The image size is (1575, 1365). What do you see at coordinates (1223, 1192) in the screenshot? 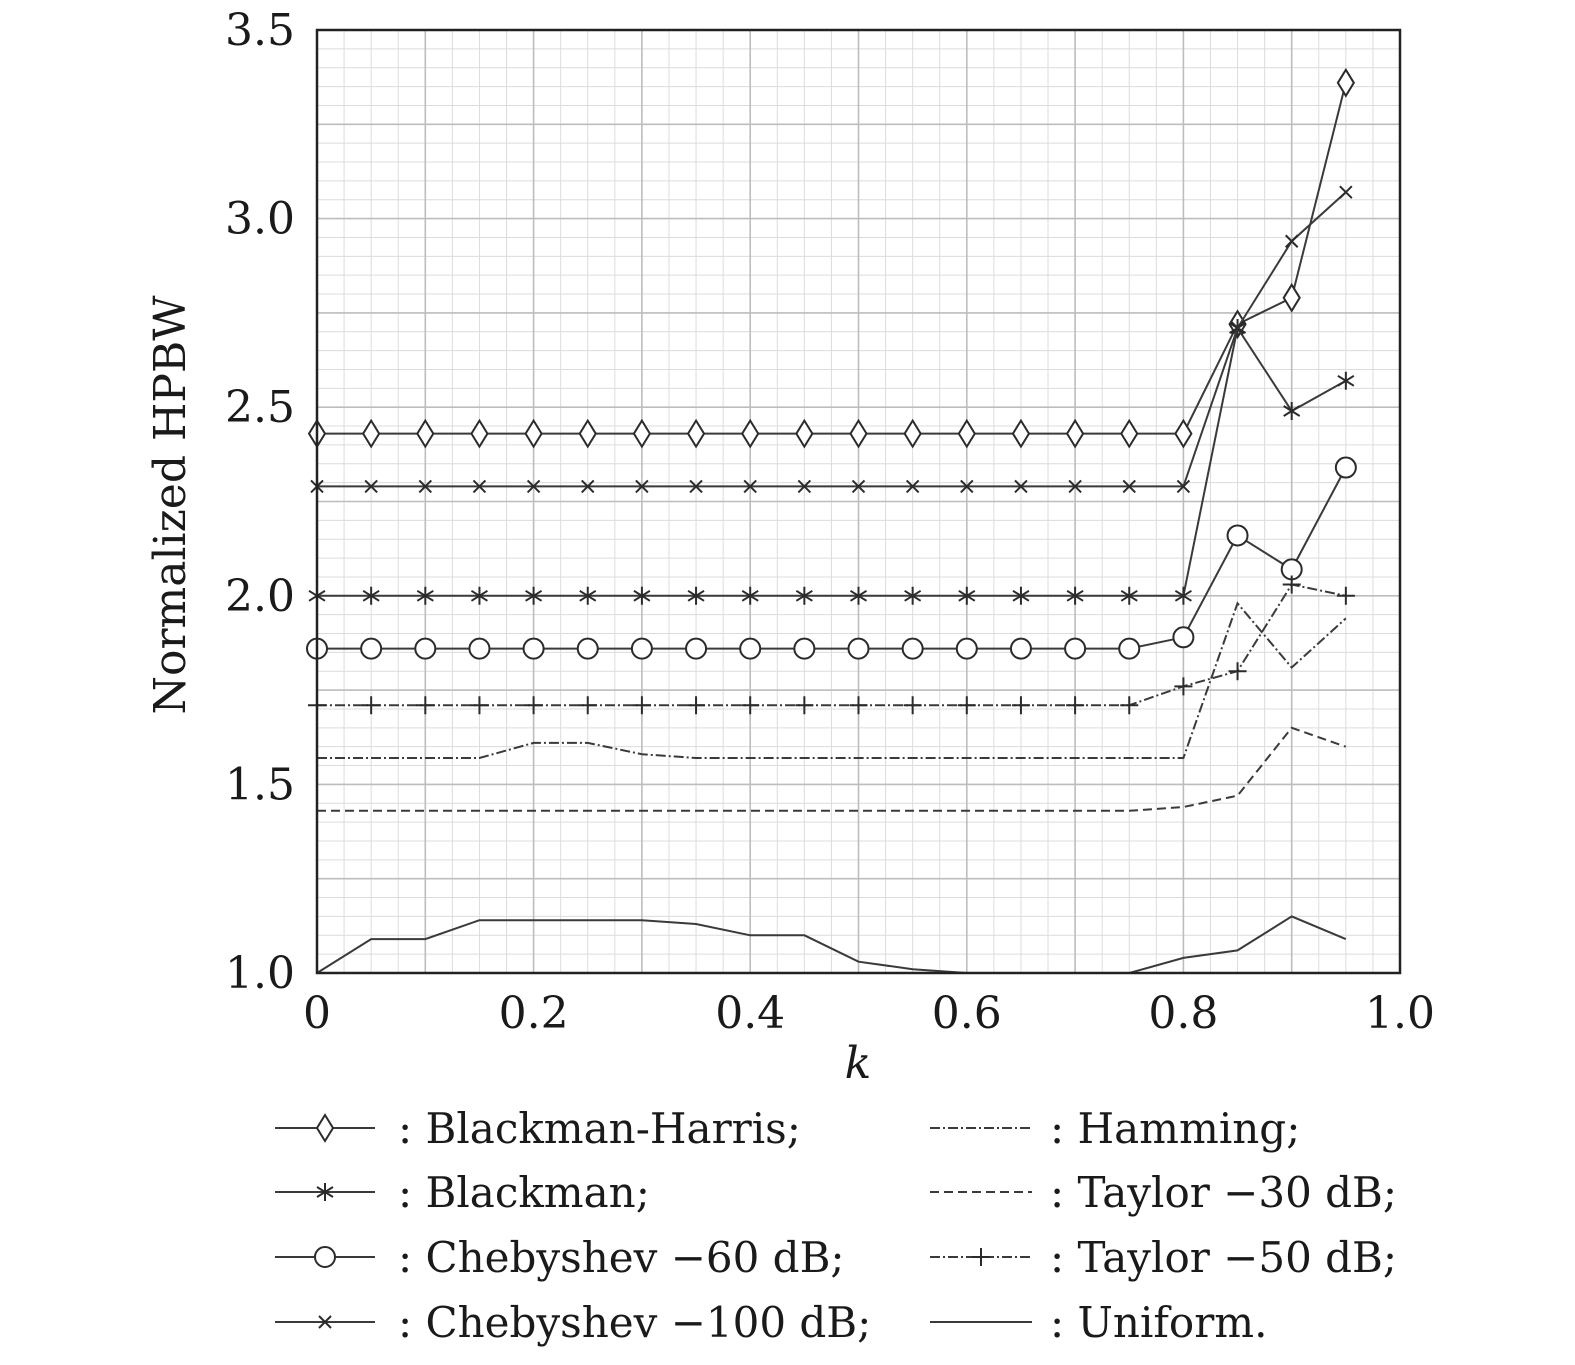
I see `legend-label: : Taylor −30 dB;` at bounding box center [1223, 1192].